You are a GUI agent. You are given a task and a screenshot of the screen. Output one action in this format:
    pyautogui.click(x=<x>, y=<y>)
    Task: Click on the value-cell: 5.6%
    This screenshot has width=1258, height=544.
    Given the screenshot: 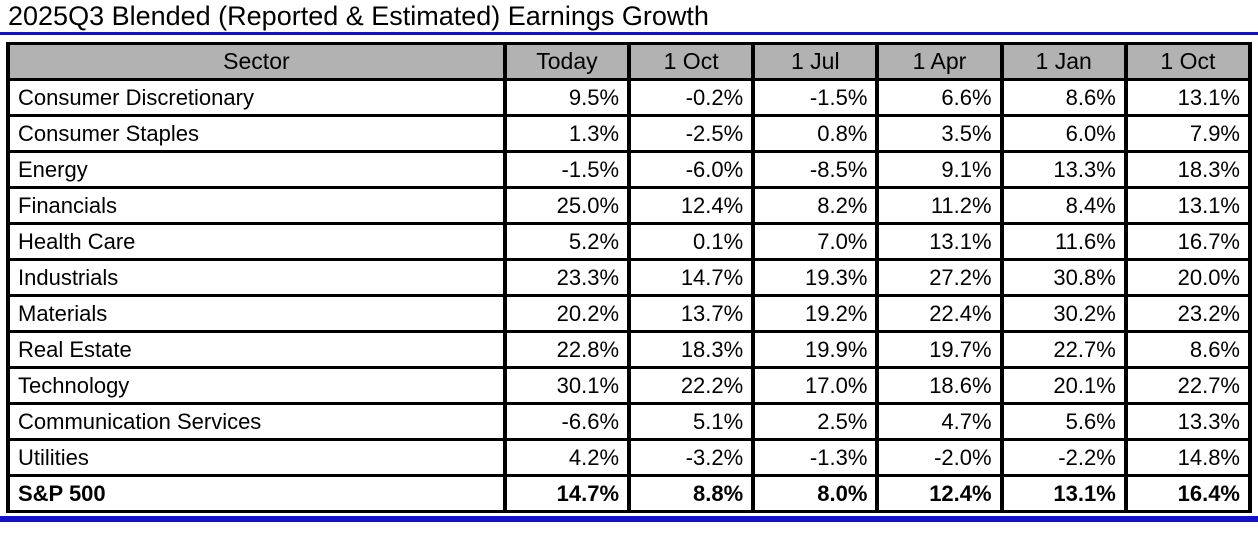 What is the action you would take?
    pyautogui.click(x=1063, y=421)
    